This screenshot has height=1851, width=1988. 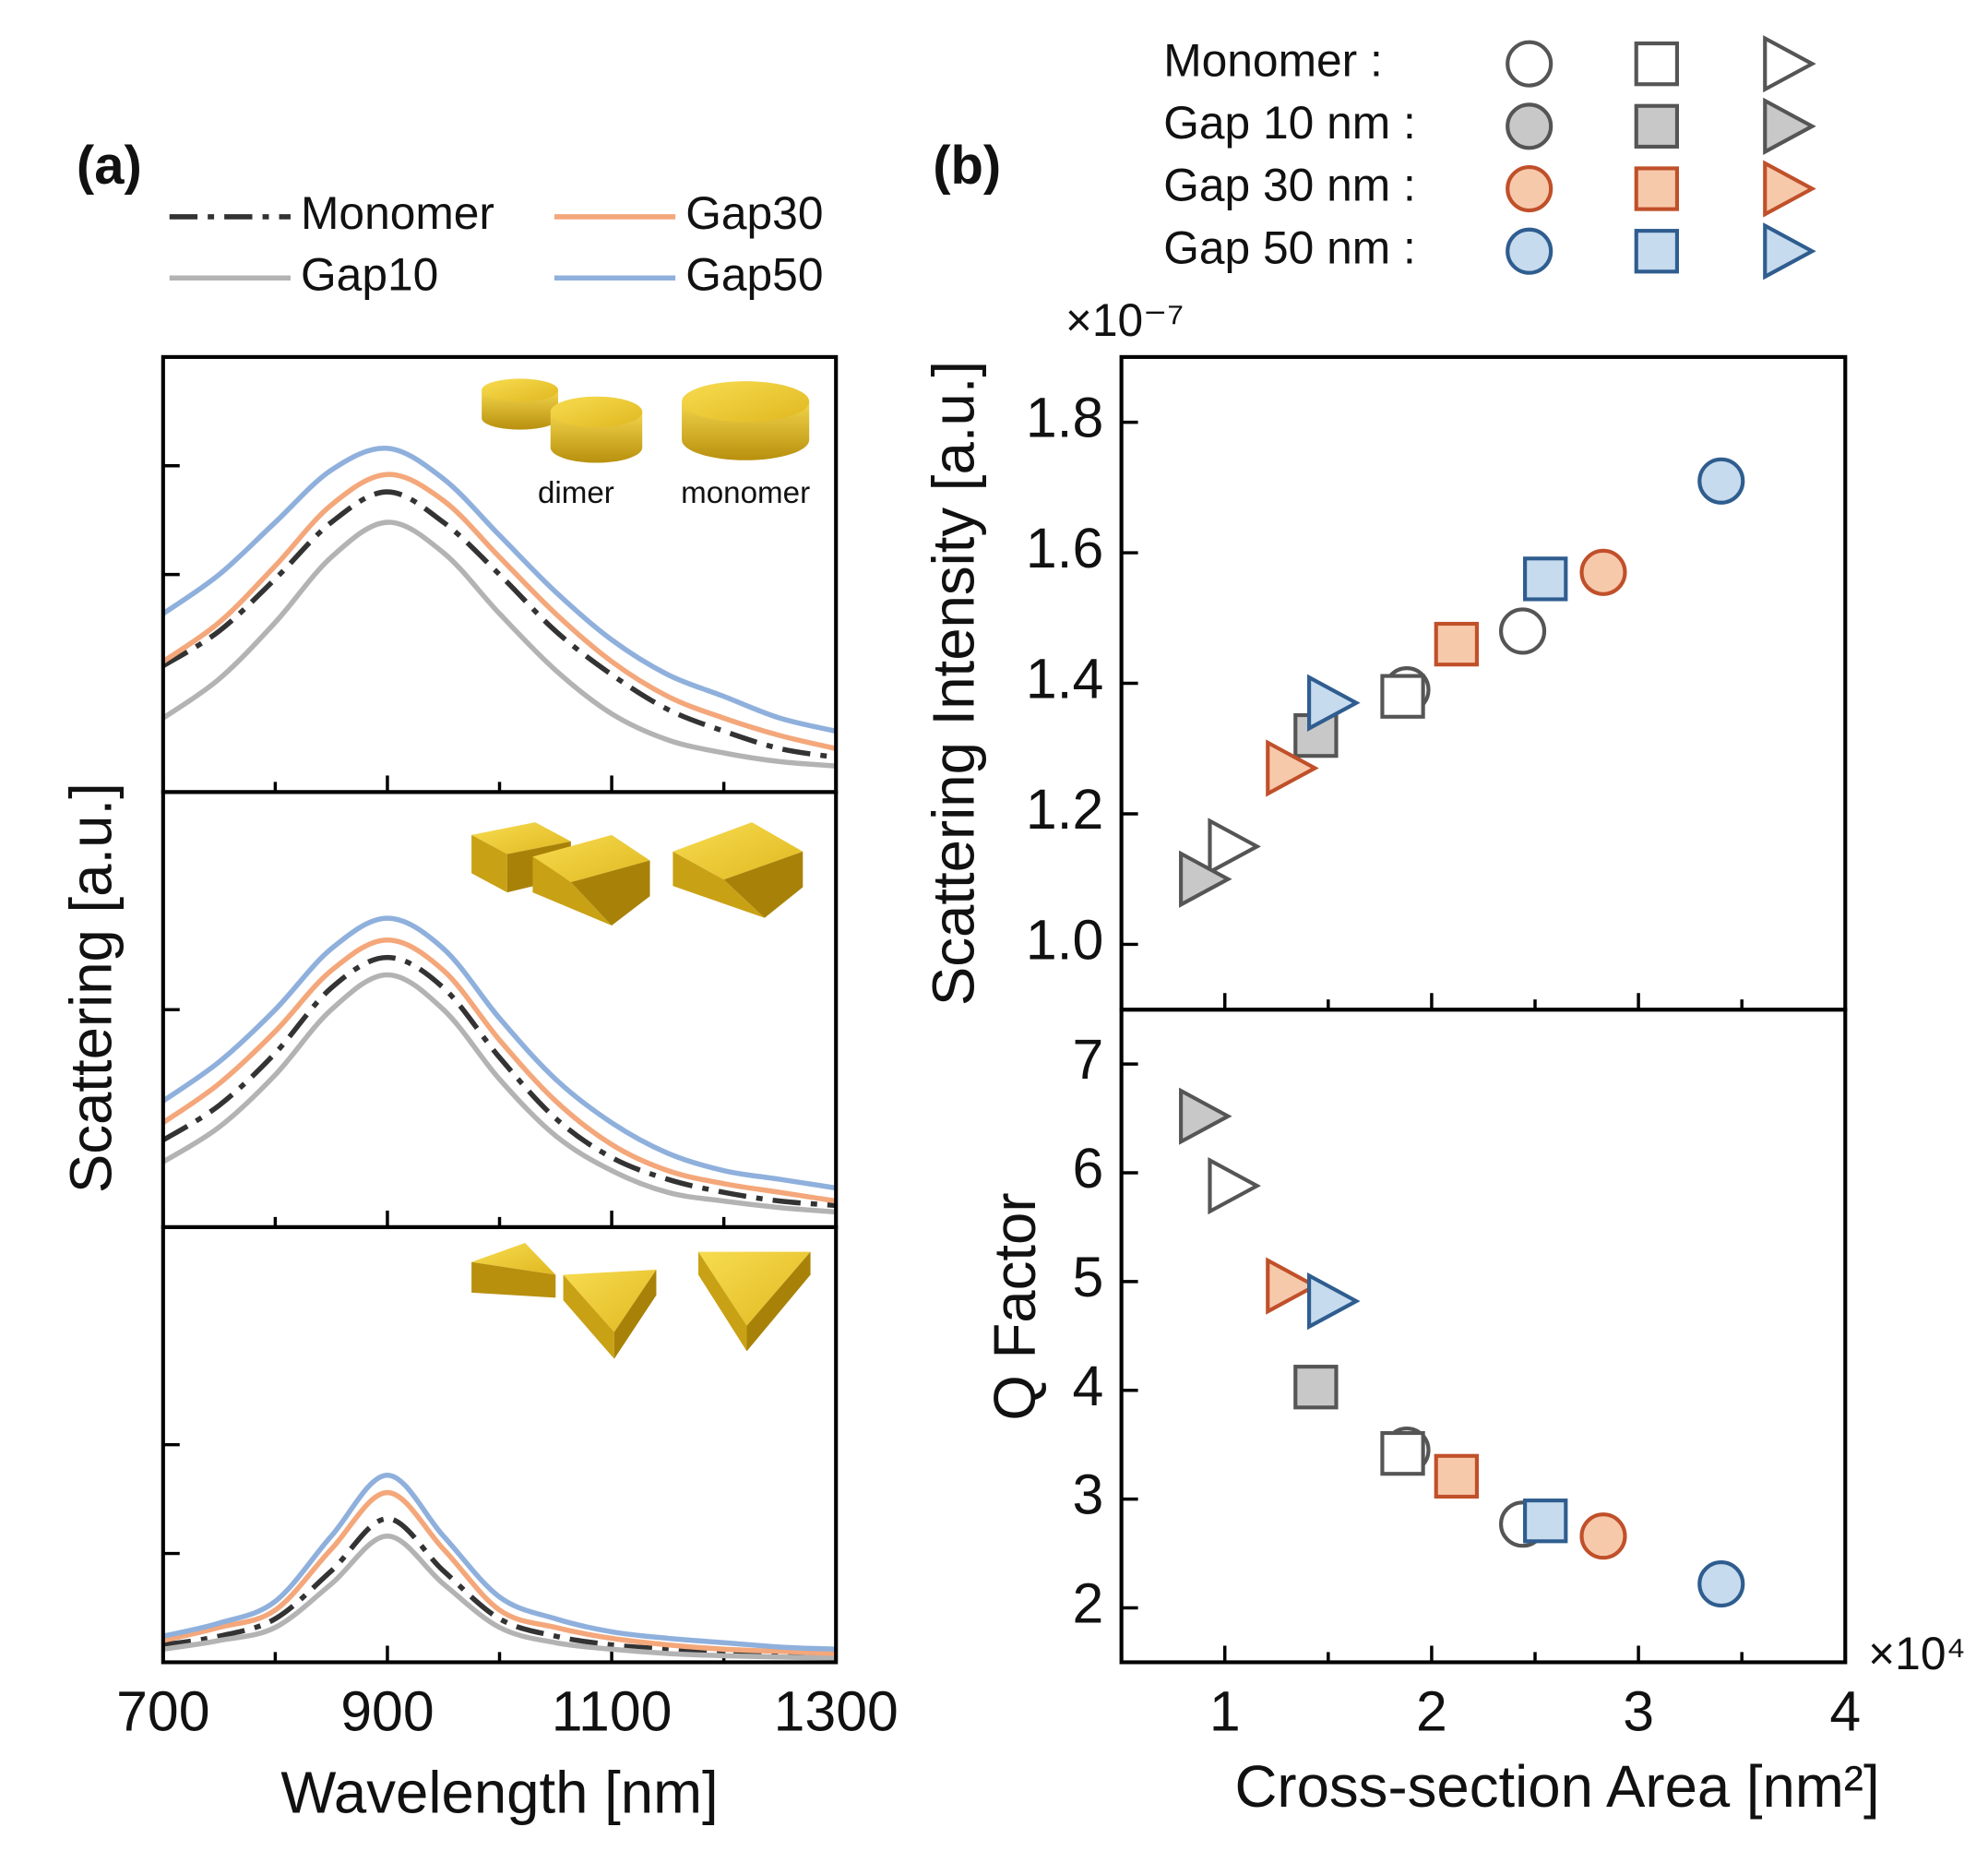 What do you see at coordinates (641, 868) in the screenshot?
I see `nanostructure-insets` at bounding box center [641, 868].